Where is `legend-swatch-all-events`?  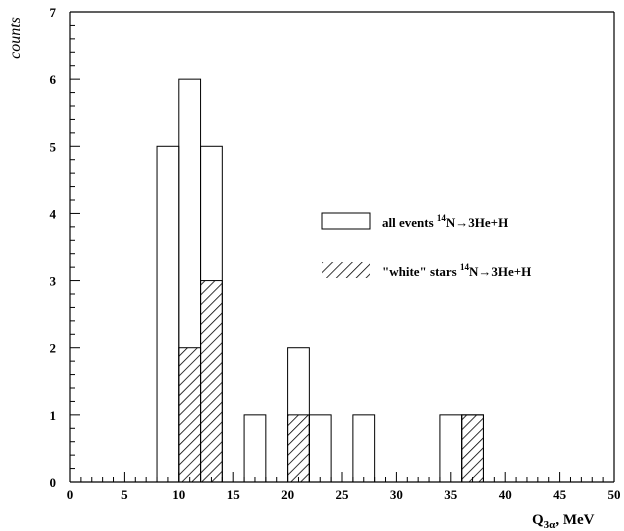 legend-swatch-all-events is located at coordinates (346, 221).